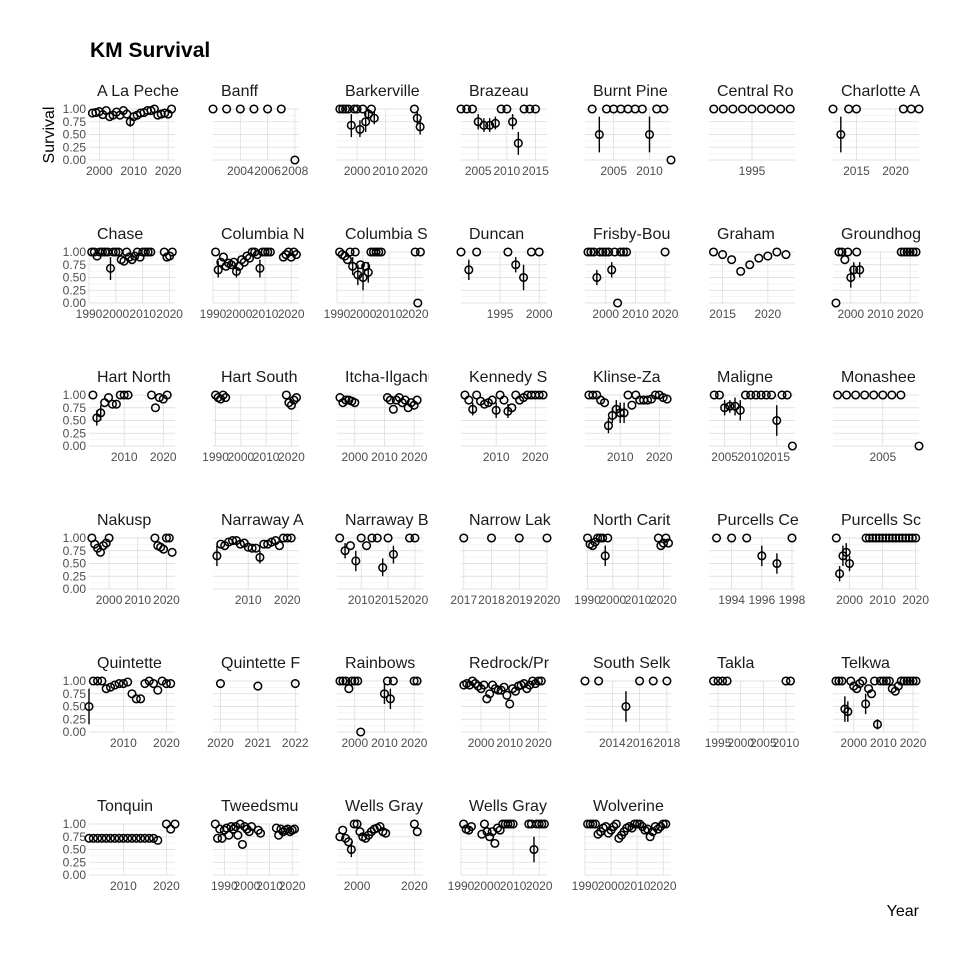 This screenshot has width=960, height=960. What do you see at coordinates (876, 130) in the screenshot?
I see `panel-7-charlotte-a: Charlotte A 2015 2020` at bounding box center [876, 130].